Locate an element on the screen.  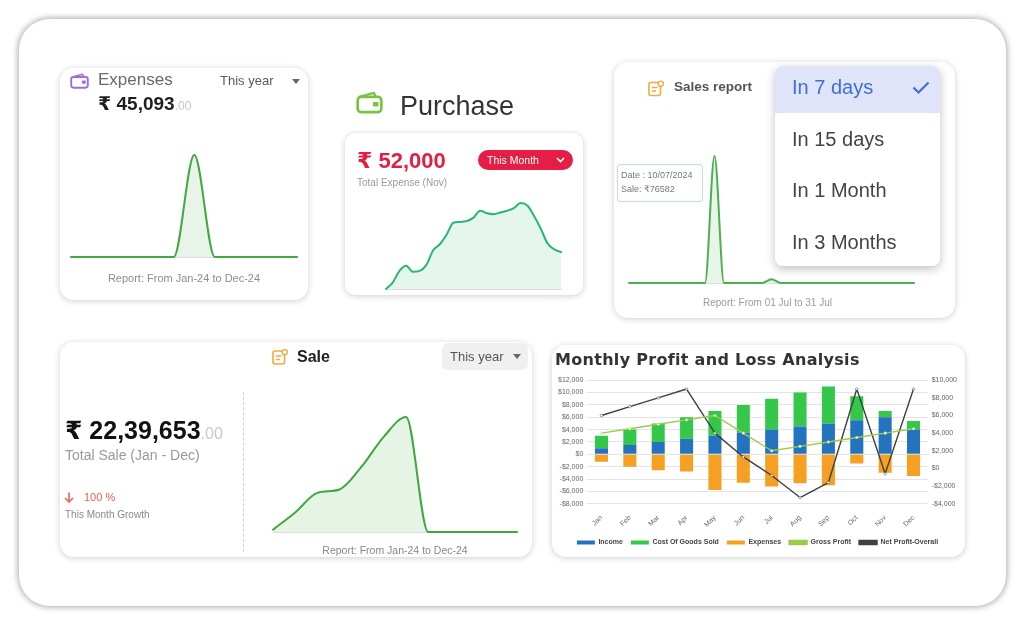
annotation: In 3 Months is located at coordinates (844, 242).